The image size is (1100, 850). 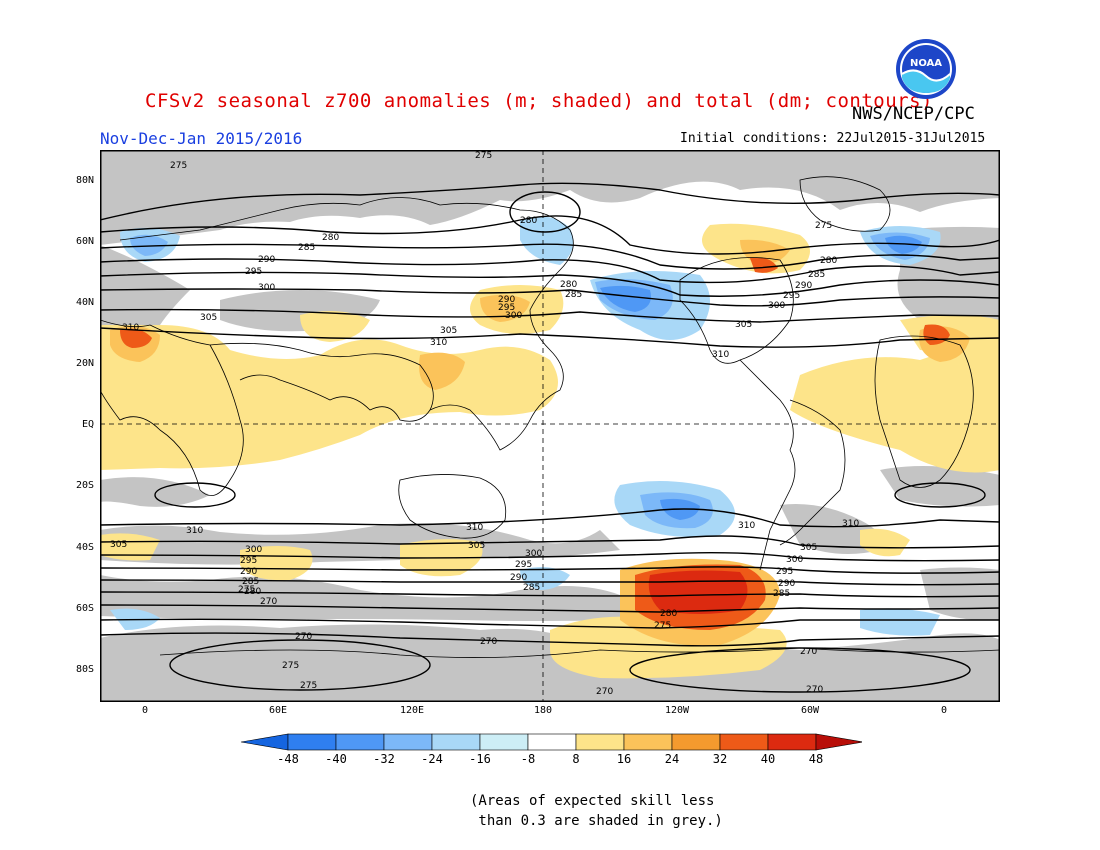 What do you see at coordinates (480, 759) in the screenshot?
I see `colorbar-label: -16` at bounding box center [480, 759].